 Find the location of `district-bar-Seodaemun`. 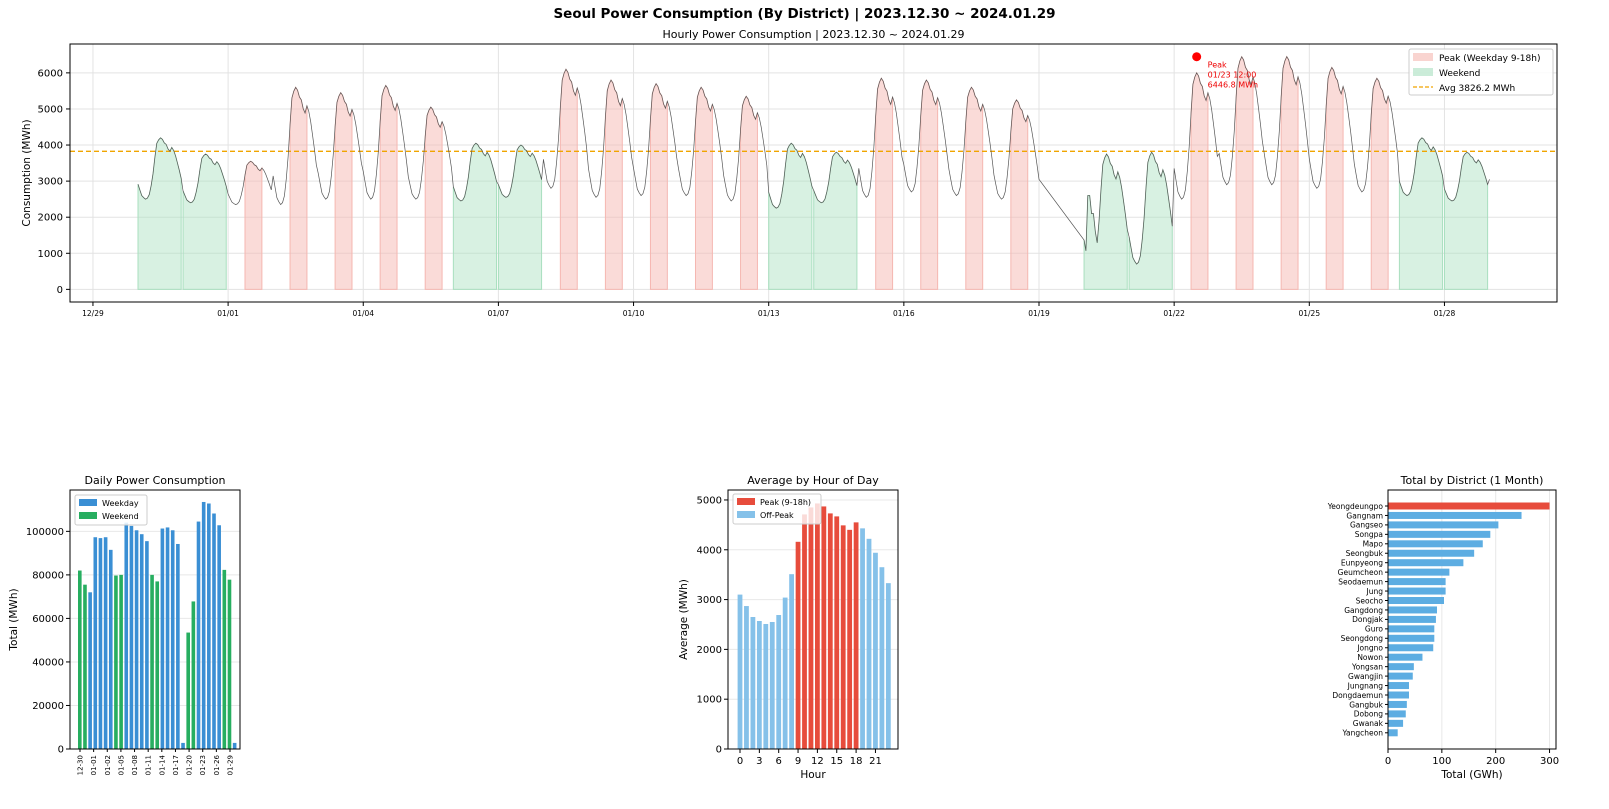

district-bar-Seodaemun is located at coordinates (1417, 582).